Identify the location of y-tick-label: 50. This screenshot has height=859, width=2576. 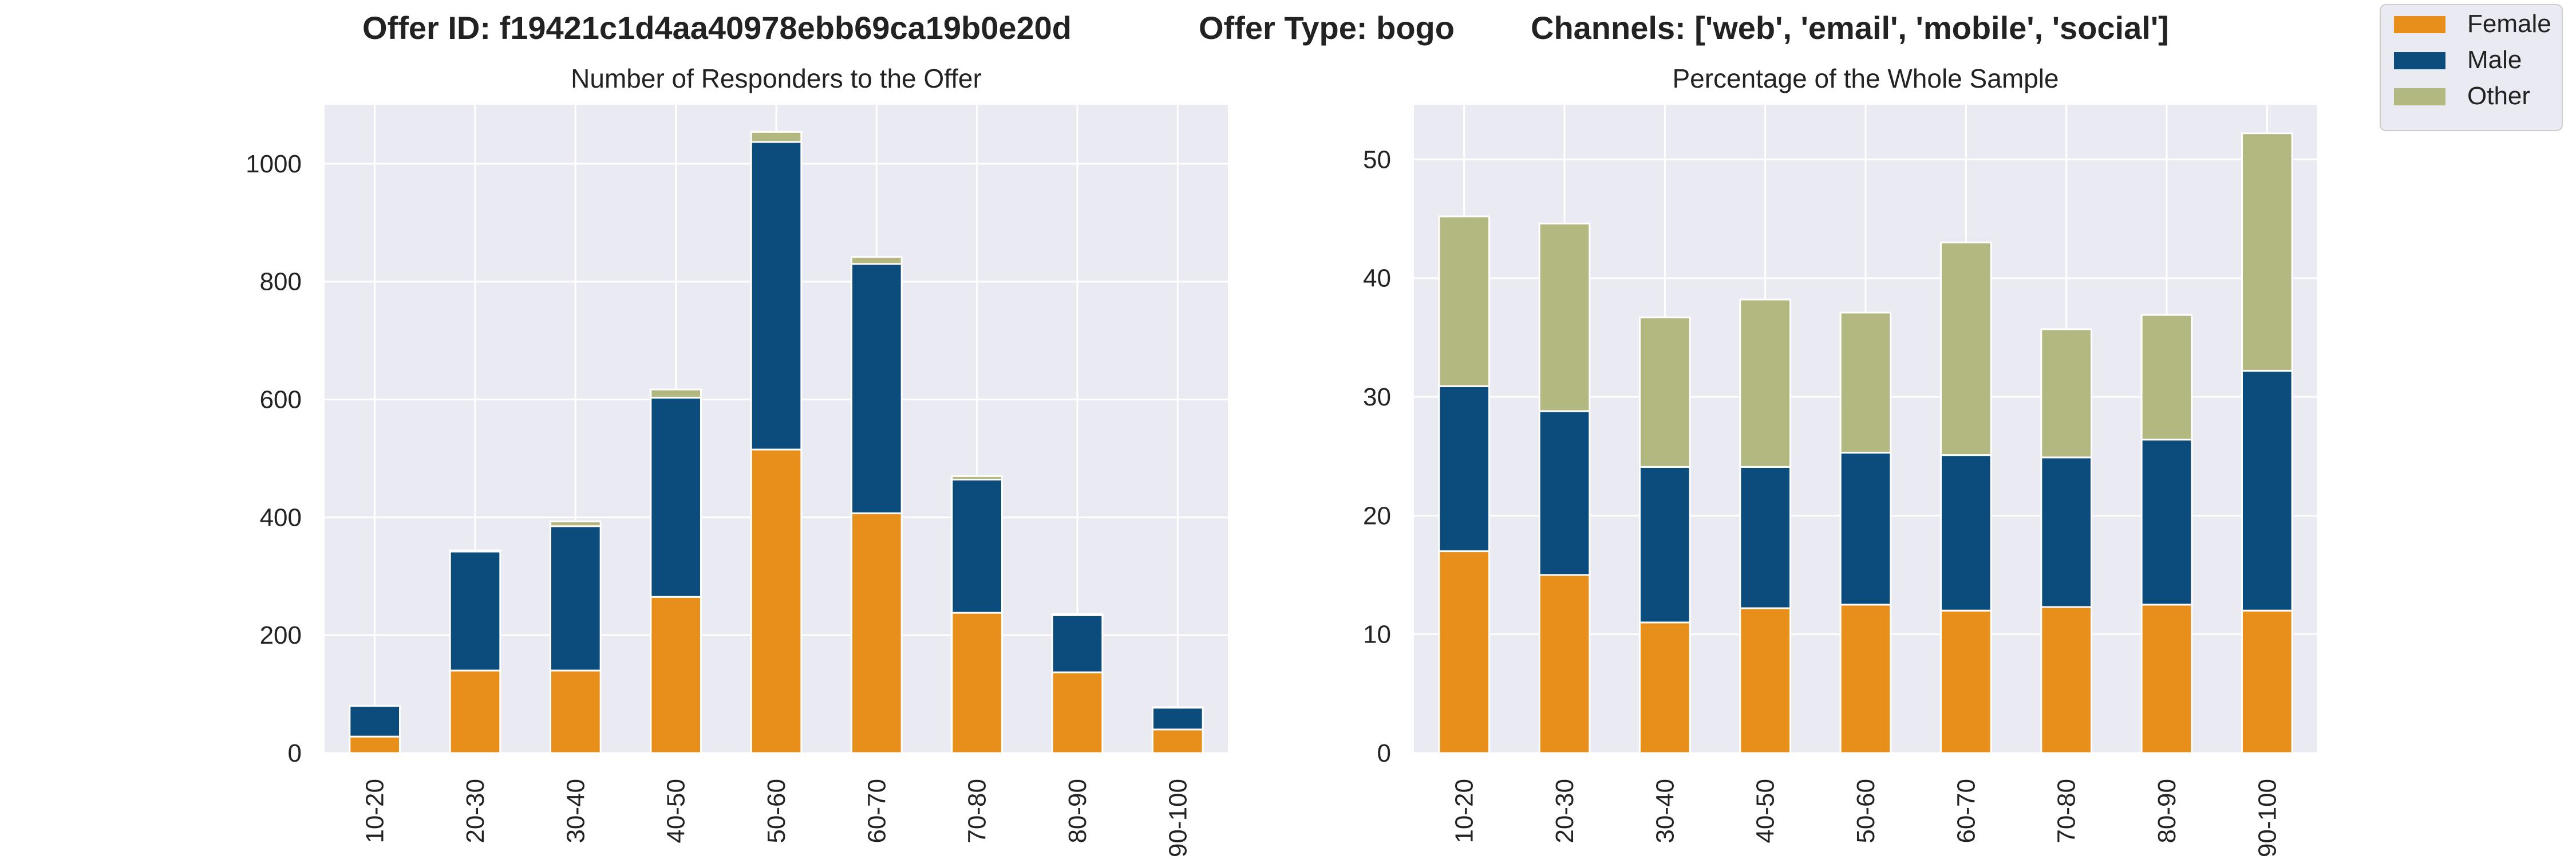
(1377, 159).